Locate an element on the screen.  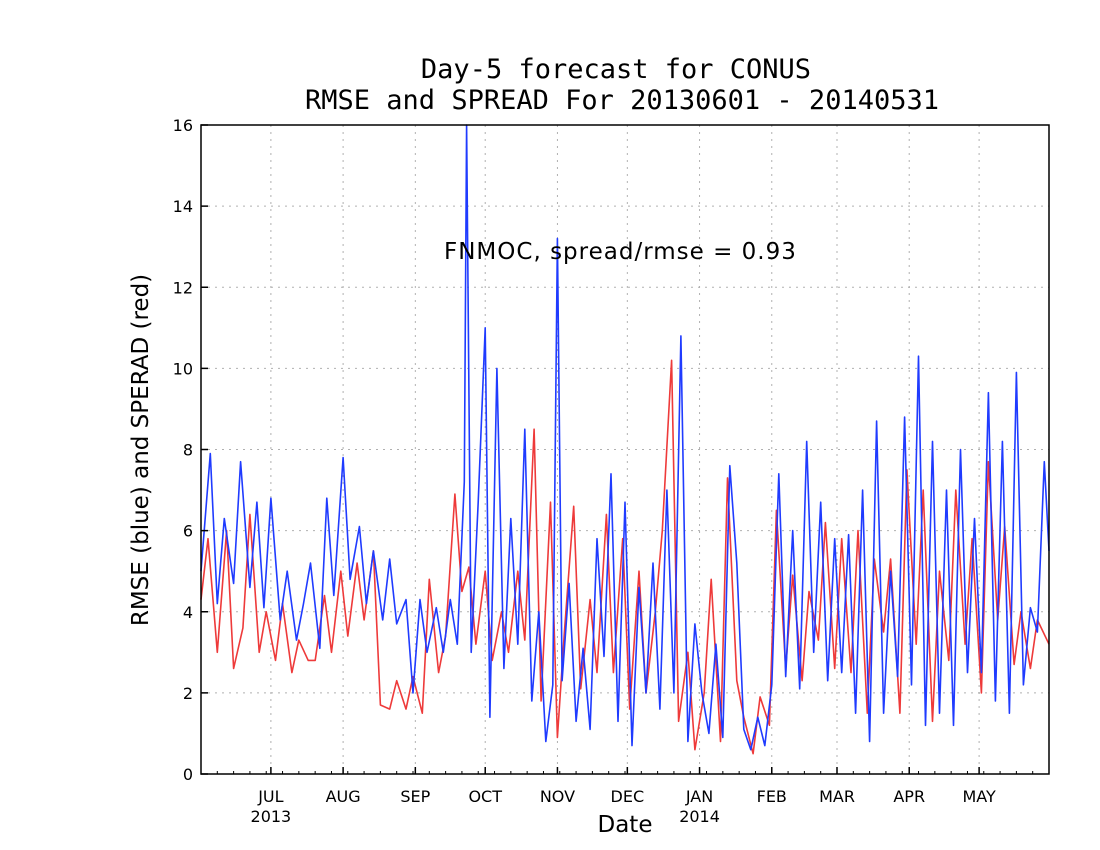
chart-title: Day-5 forecast for CONUS is located at coordinates (616, 69).